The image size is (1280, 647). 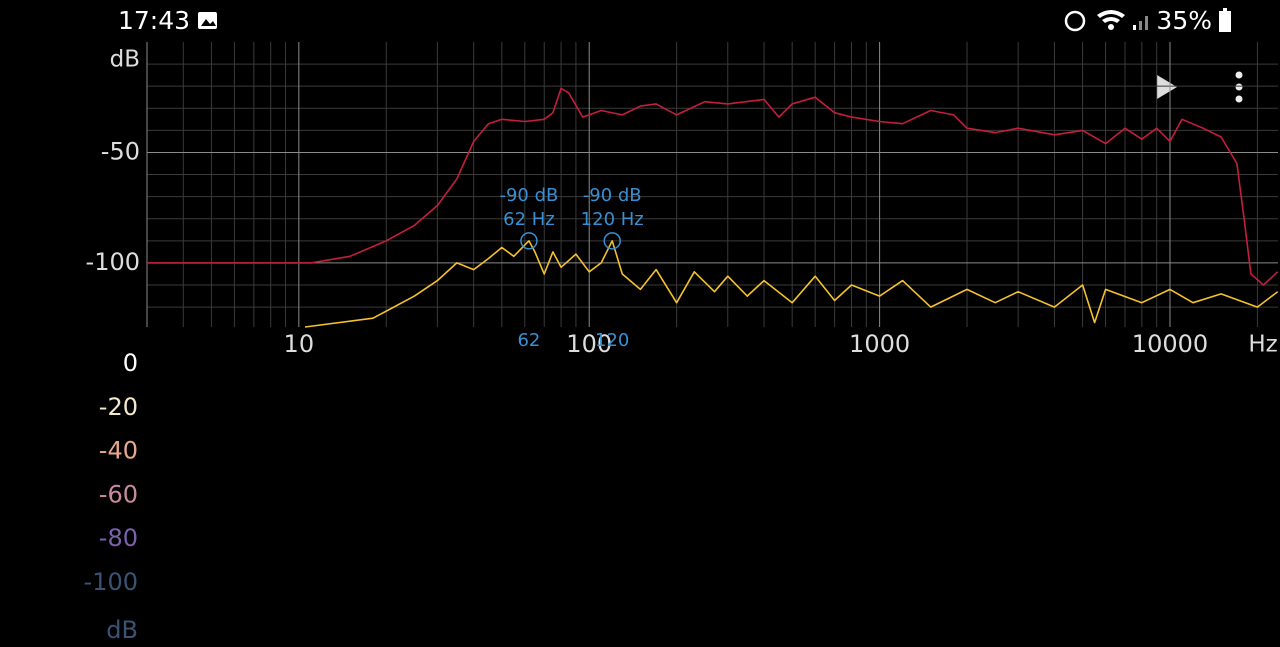 I want to click on x-tick-label: 10000, so click(x=1170, y=344).